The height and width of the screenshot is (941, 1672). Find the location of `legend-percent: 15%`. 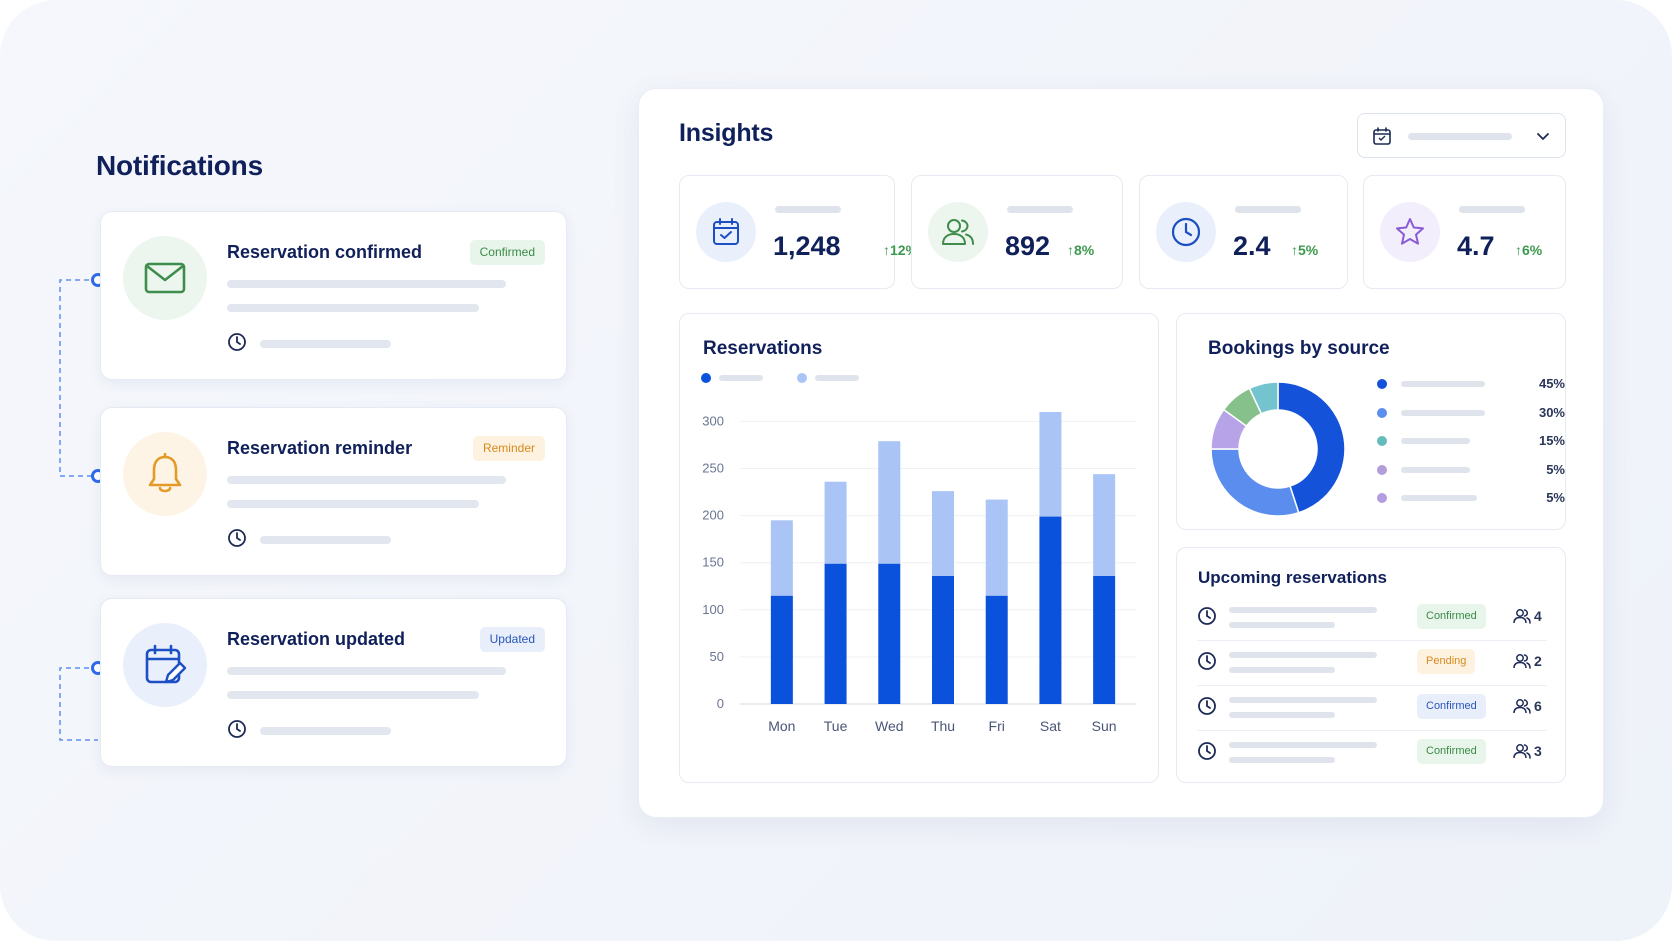

legend-percent: 15% is located at coordinates (1551, 440).